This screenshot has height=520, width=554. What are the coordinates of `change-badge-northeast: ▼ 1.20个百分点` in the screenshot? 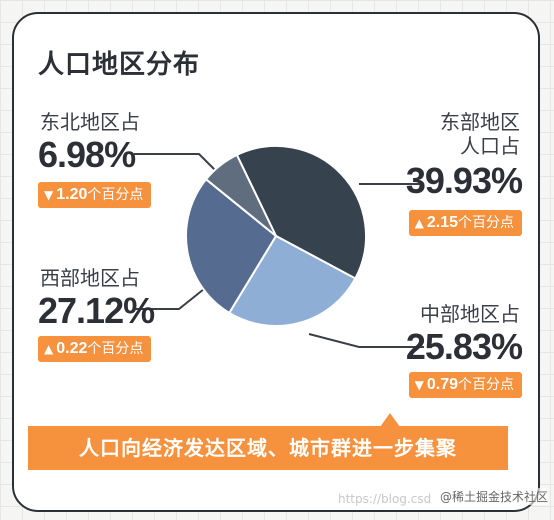 It's located at (95, 195).